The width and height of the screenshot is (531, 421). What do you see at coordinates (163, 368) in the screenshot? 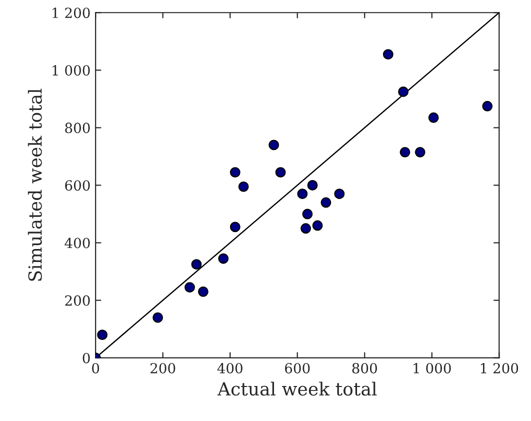
I see `x-tick-label: 200` at bounding box center [163, 368].